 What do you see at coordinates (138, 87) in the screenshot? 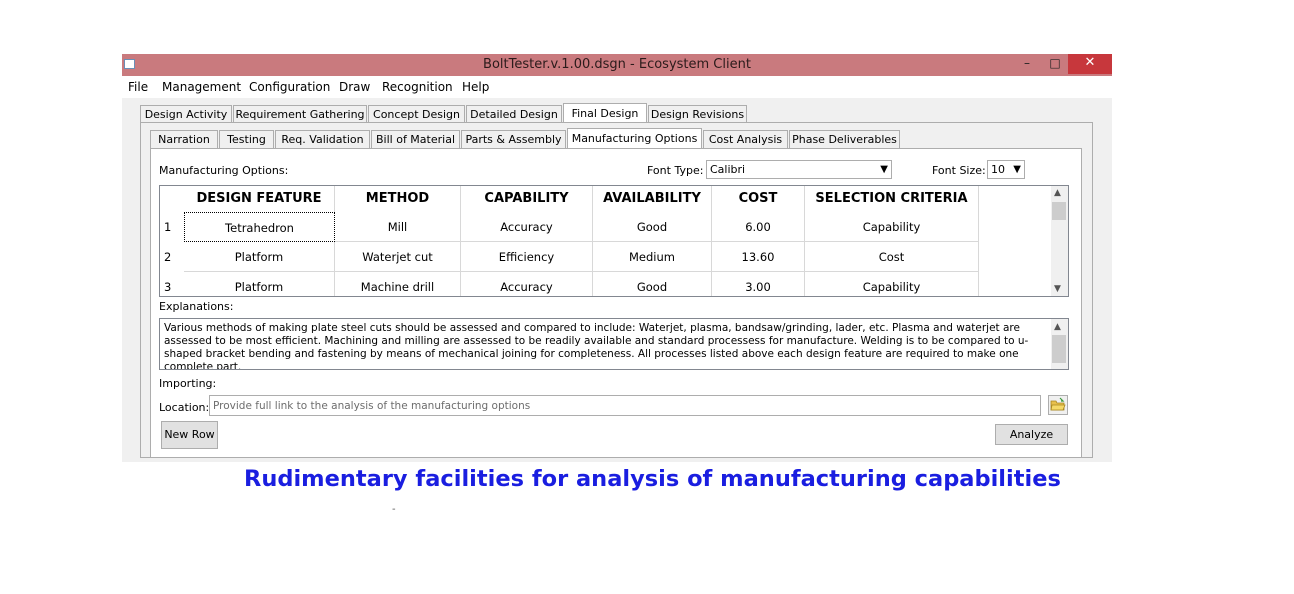
I see `menu-file: File` at bounding box center [138, 87].